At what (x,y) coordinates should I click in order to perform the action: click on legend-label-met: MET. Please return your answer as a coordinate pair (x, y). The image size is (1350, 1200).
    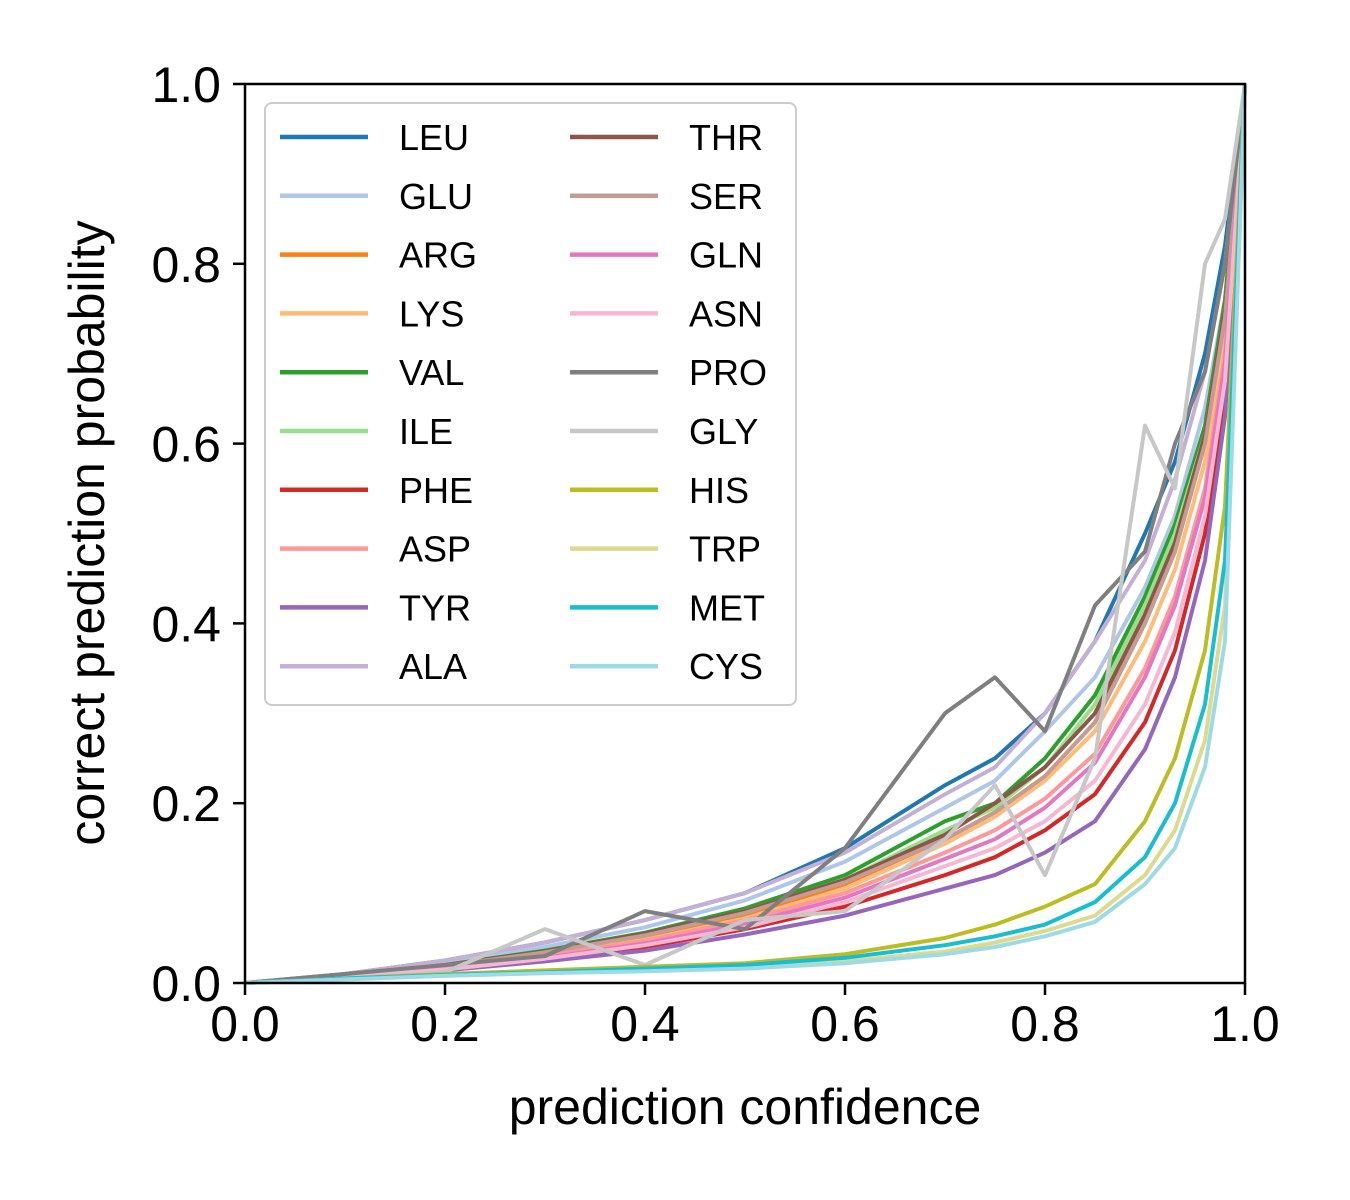
    Looking at the image, I should click on (727, 607).